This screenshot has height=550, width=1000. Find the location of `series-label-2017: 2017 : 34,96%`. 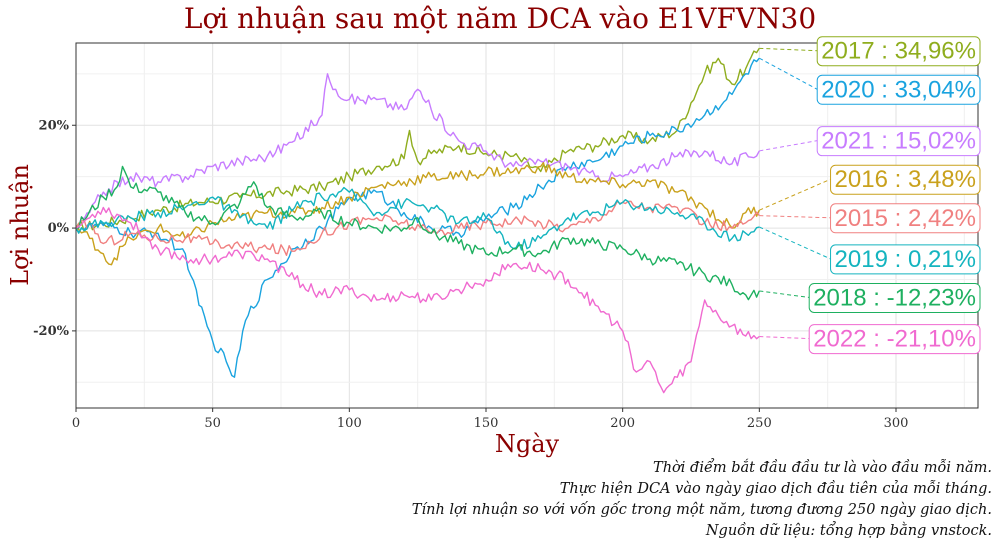

series-label-2017: 2017 : 34,96% is located at coordinates (898, 51).